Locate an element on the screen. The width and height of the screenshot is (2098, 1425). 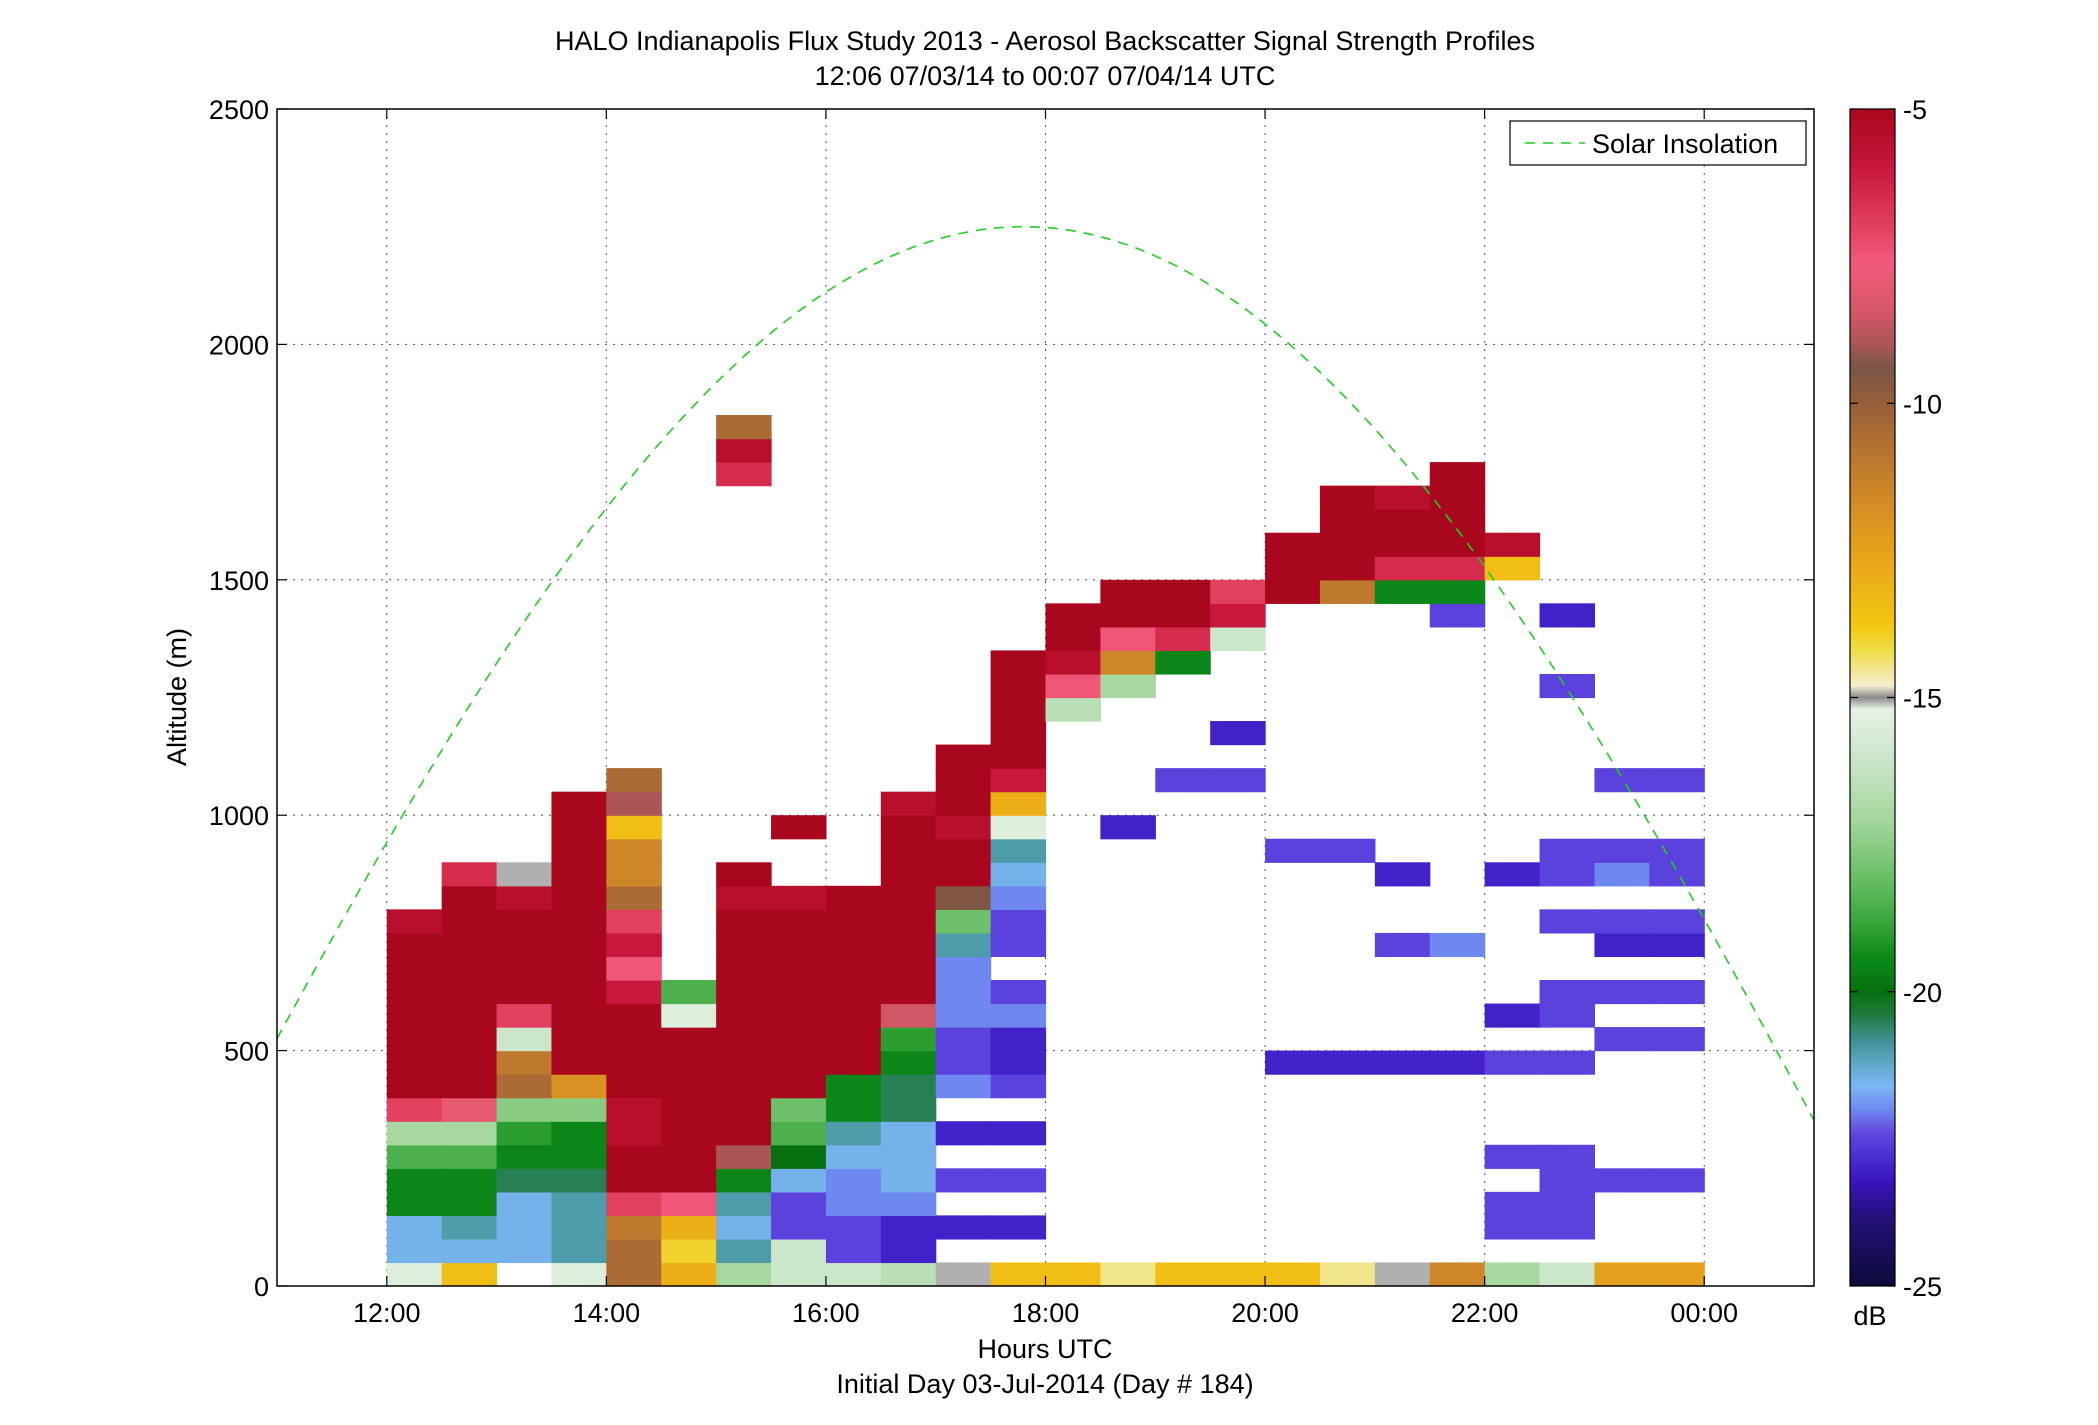
colorbar-tick-label: -10 is located at coordinates (1922, 404).